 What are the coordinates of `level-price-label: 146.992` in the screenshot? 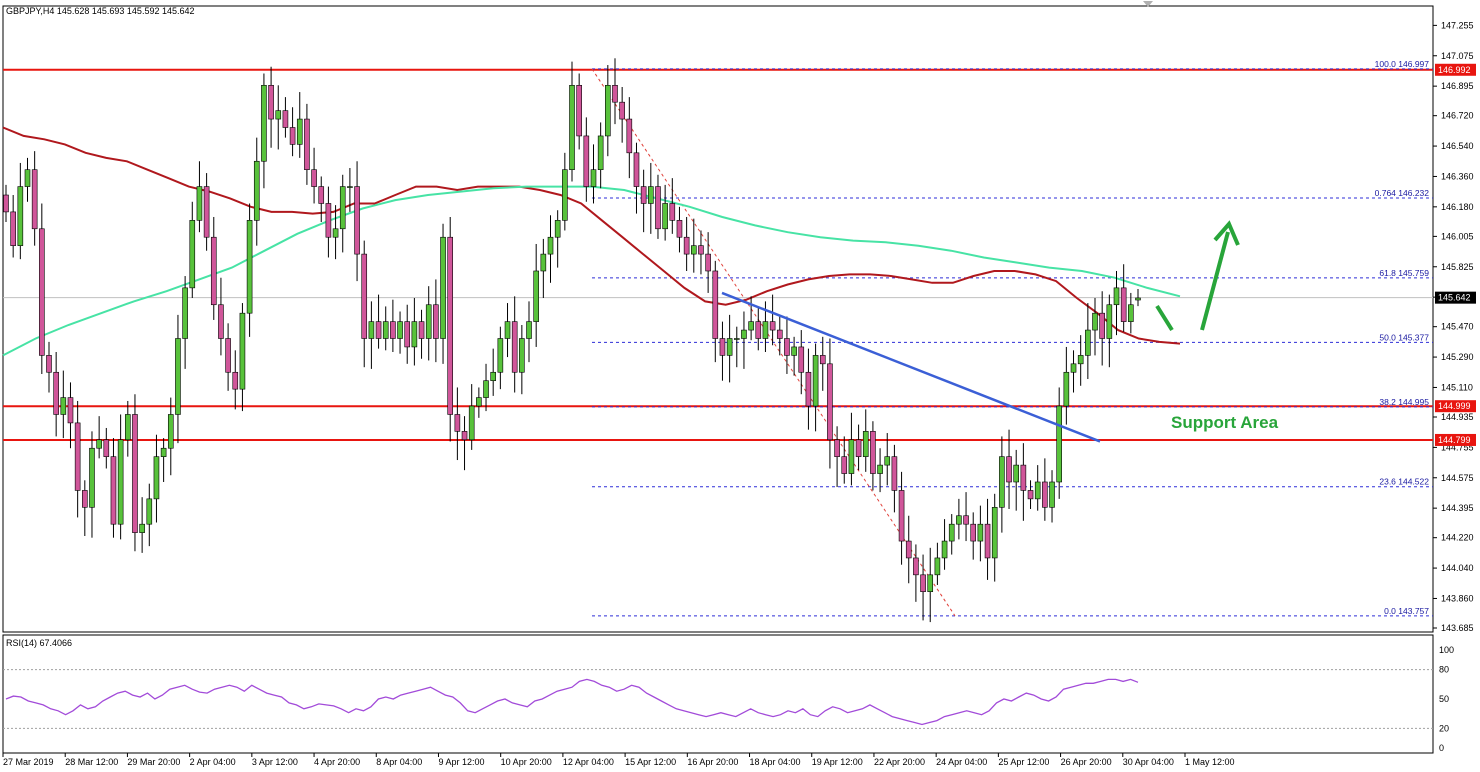 It's located at (1454, 70).